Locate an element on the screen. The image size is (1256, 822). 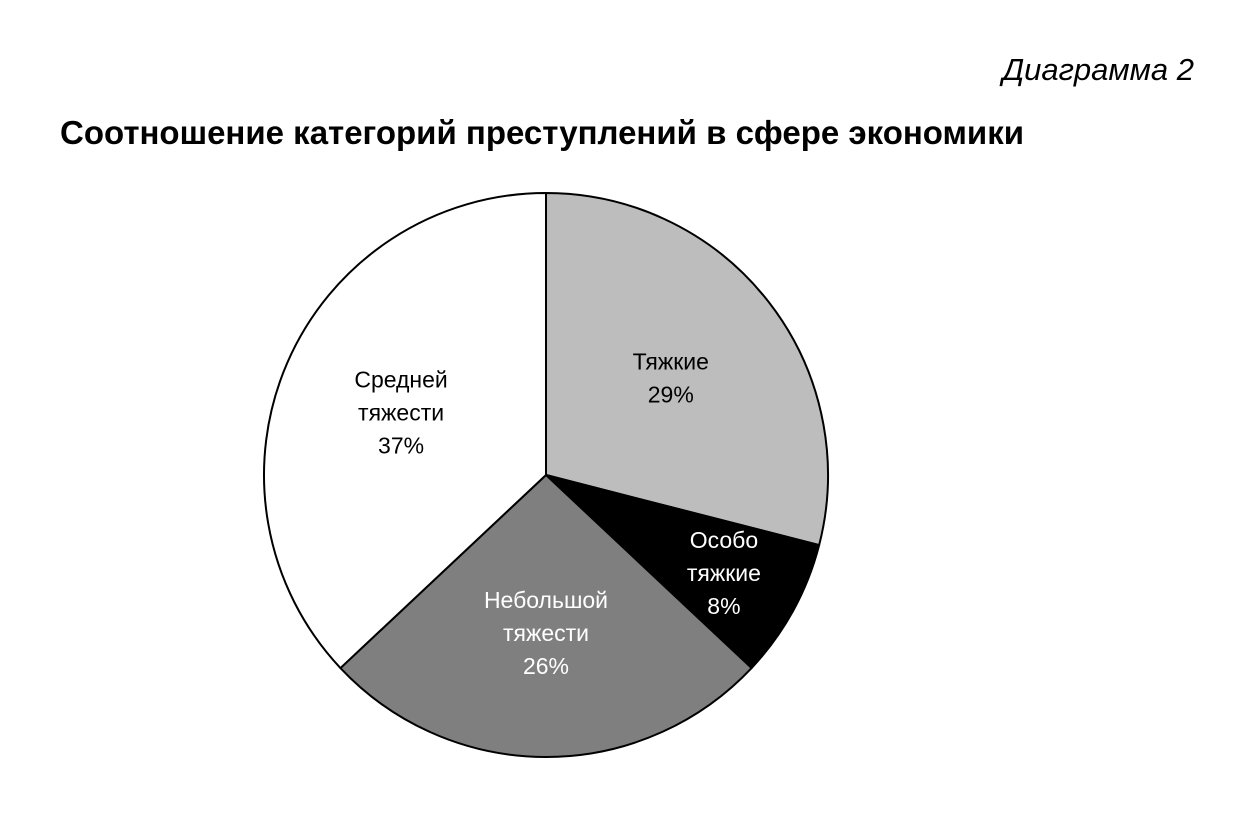
pie-slice-label-moderate: Средней тяжести 37% is located at coordinates (400, 412).